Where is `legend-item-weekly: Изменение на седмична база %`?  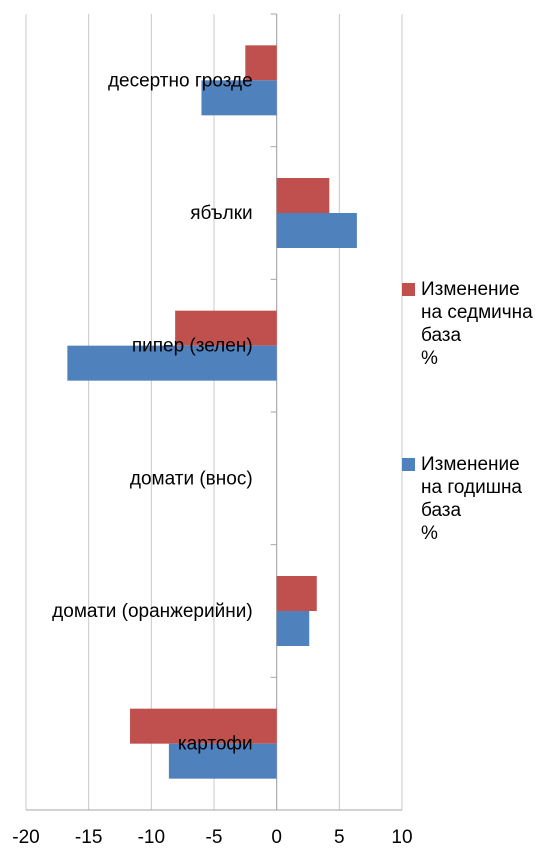
legend-item-weekly: Изменение на седмична база % is located at coordinates (467, 324).